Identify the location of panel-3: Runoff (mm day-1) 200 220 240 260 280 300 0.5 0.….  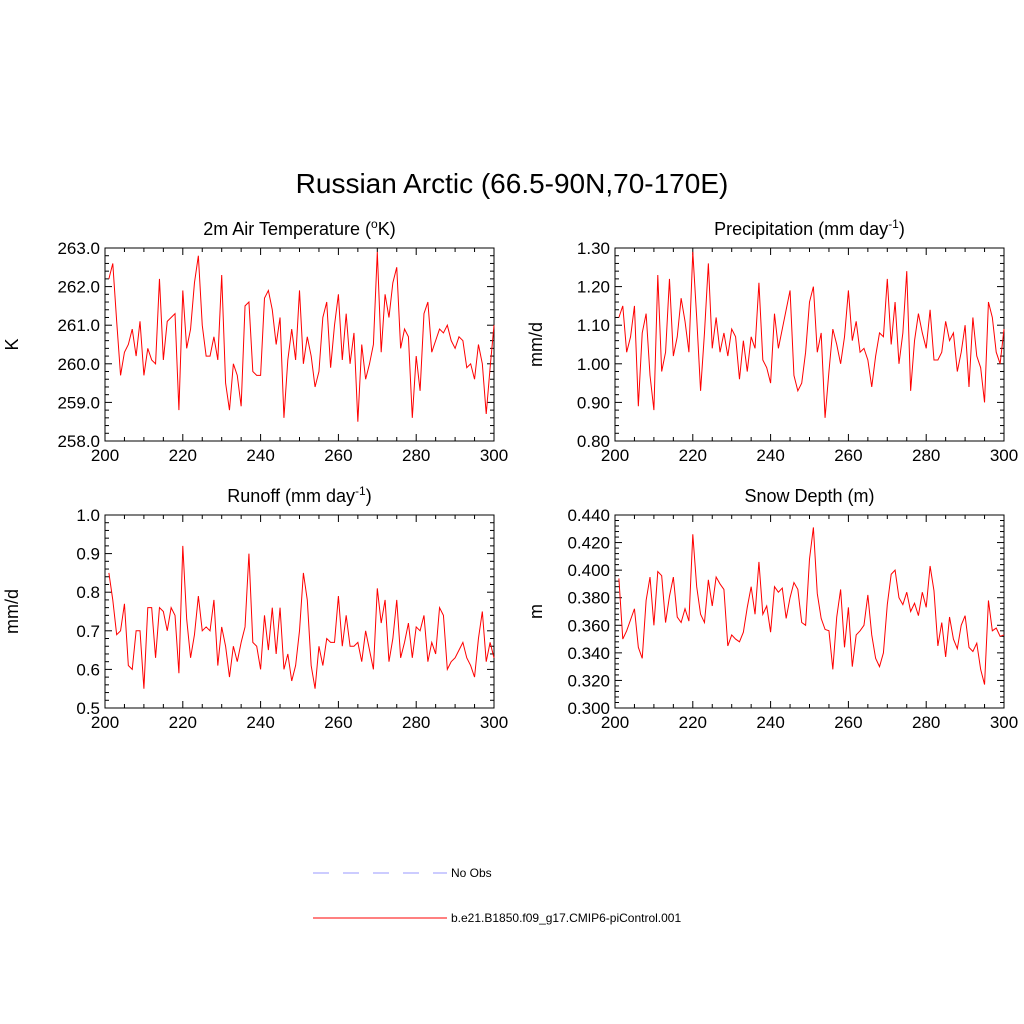
(255, 608).